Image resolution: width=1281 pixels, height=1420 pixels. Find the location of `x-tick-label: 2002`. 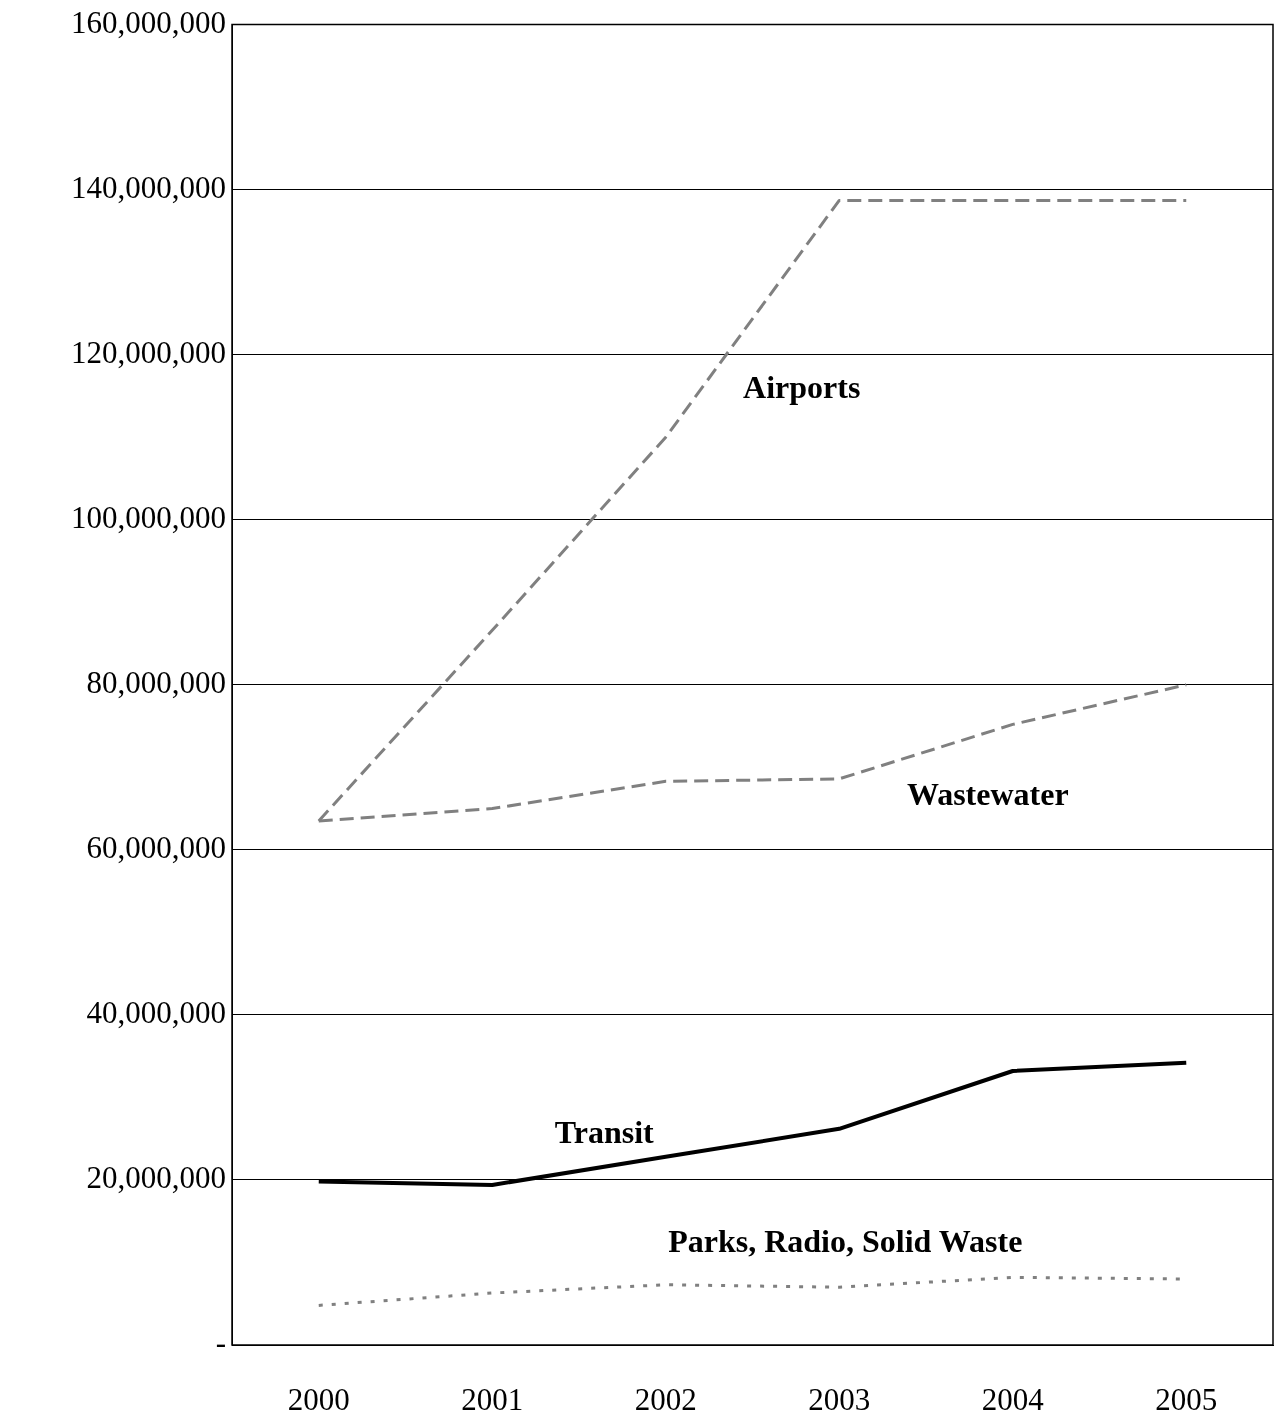

x-tick-label: 2002 is located at coordinates (665, 1399).